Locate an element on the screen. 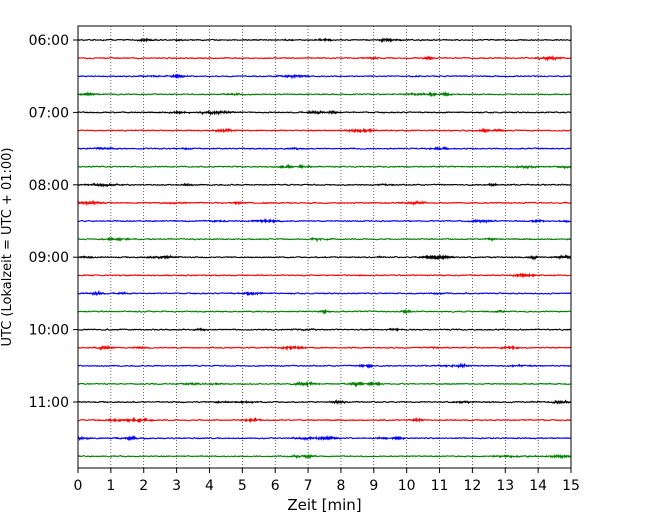 The height and width of the screenshot is (520, 650). x-tick-label-6: 6 is located at coordinates (275, 486).